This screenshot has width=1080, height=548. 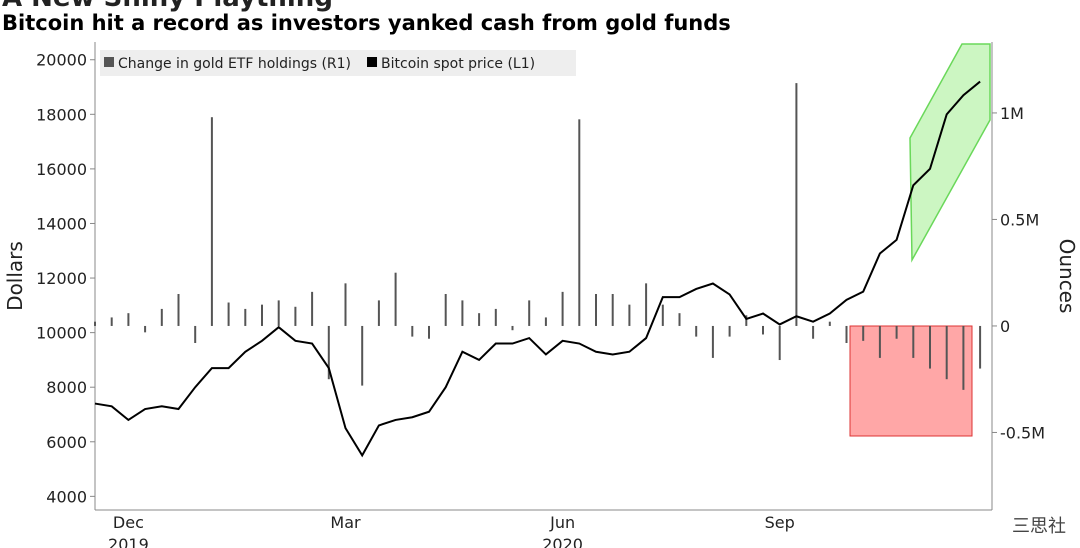 I want to click on legend-label: Bitcoin spot price (L1), so click(x=458, y=64).